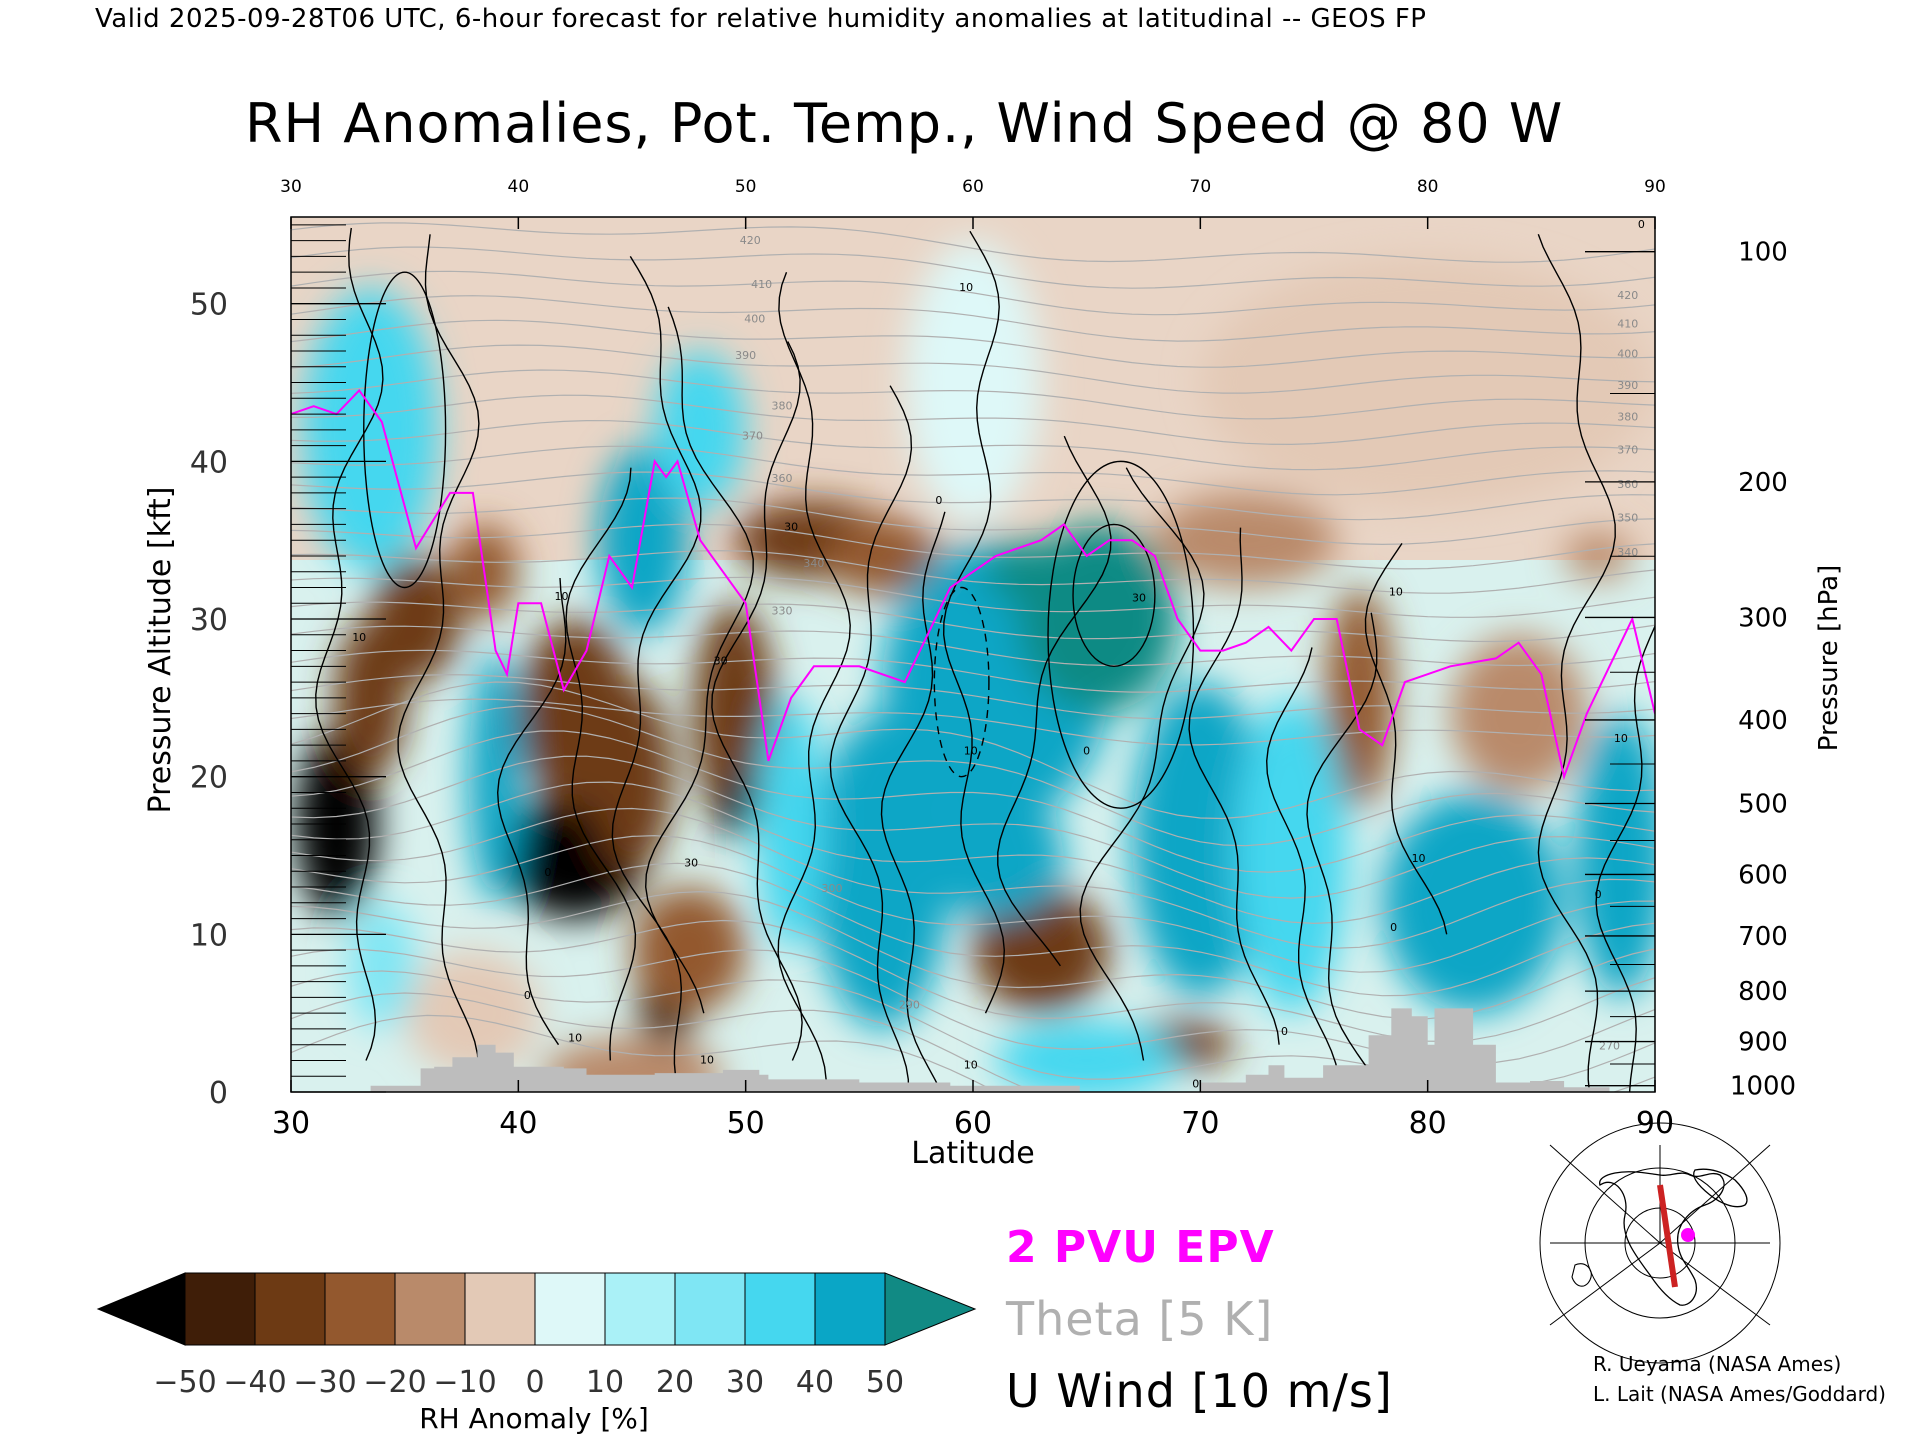 The height and width of the screenshot is (1440, 1920). I want to click on colorbar-tick-label: −50, so click(184, 1382).